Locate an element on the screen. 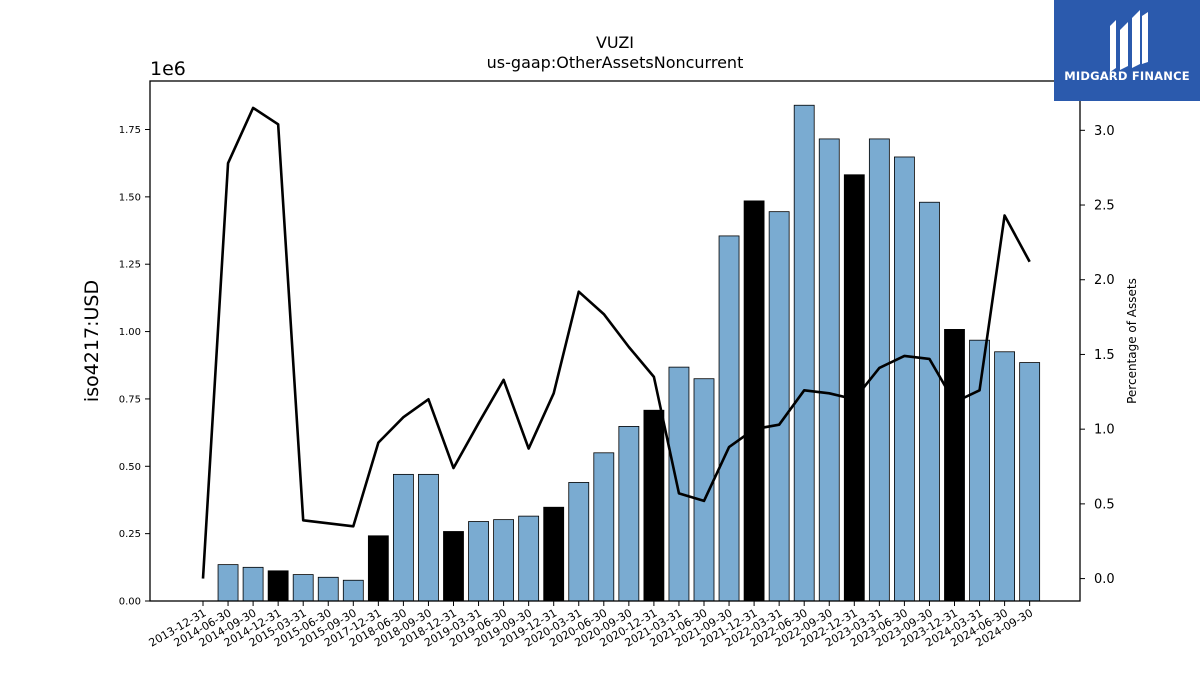 Image resolution: width=1200 pixels, height=675 pixels. y2-tick-label: 0.5 is located at coordinates (1104, 504).